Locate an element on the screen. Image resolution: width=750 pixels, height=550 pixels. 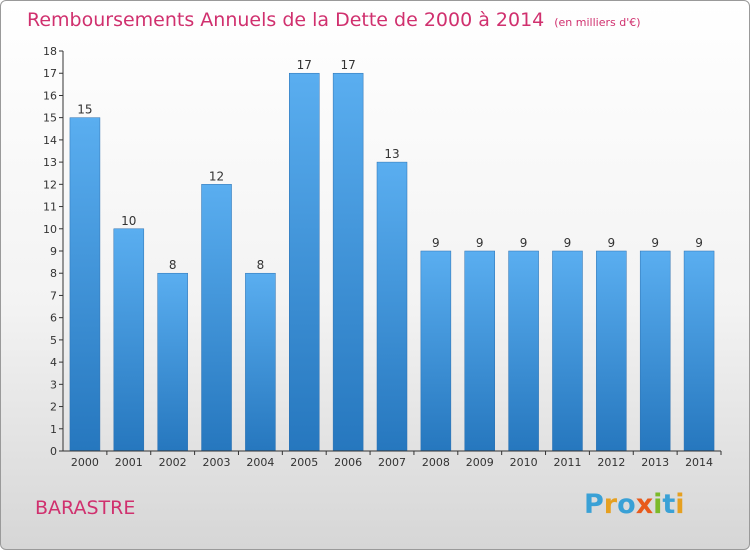
x-tick-label: 2002 is located at coordinates (173, 462).